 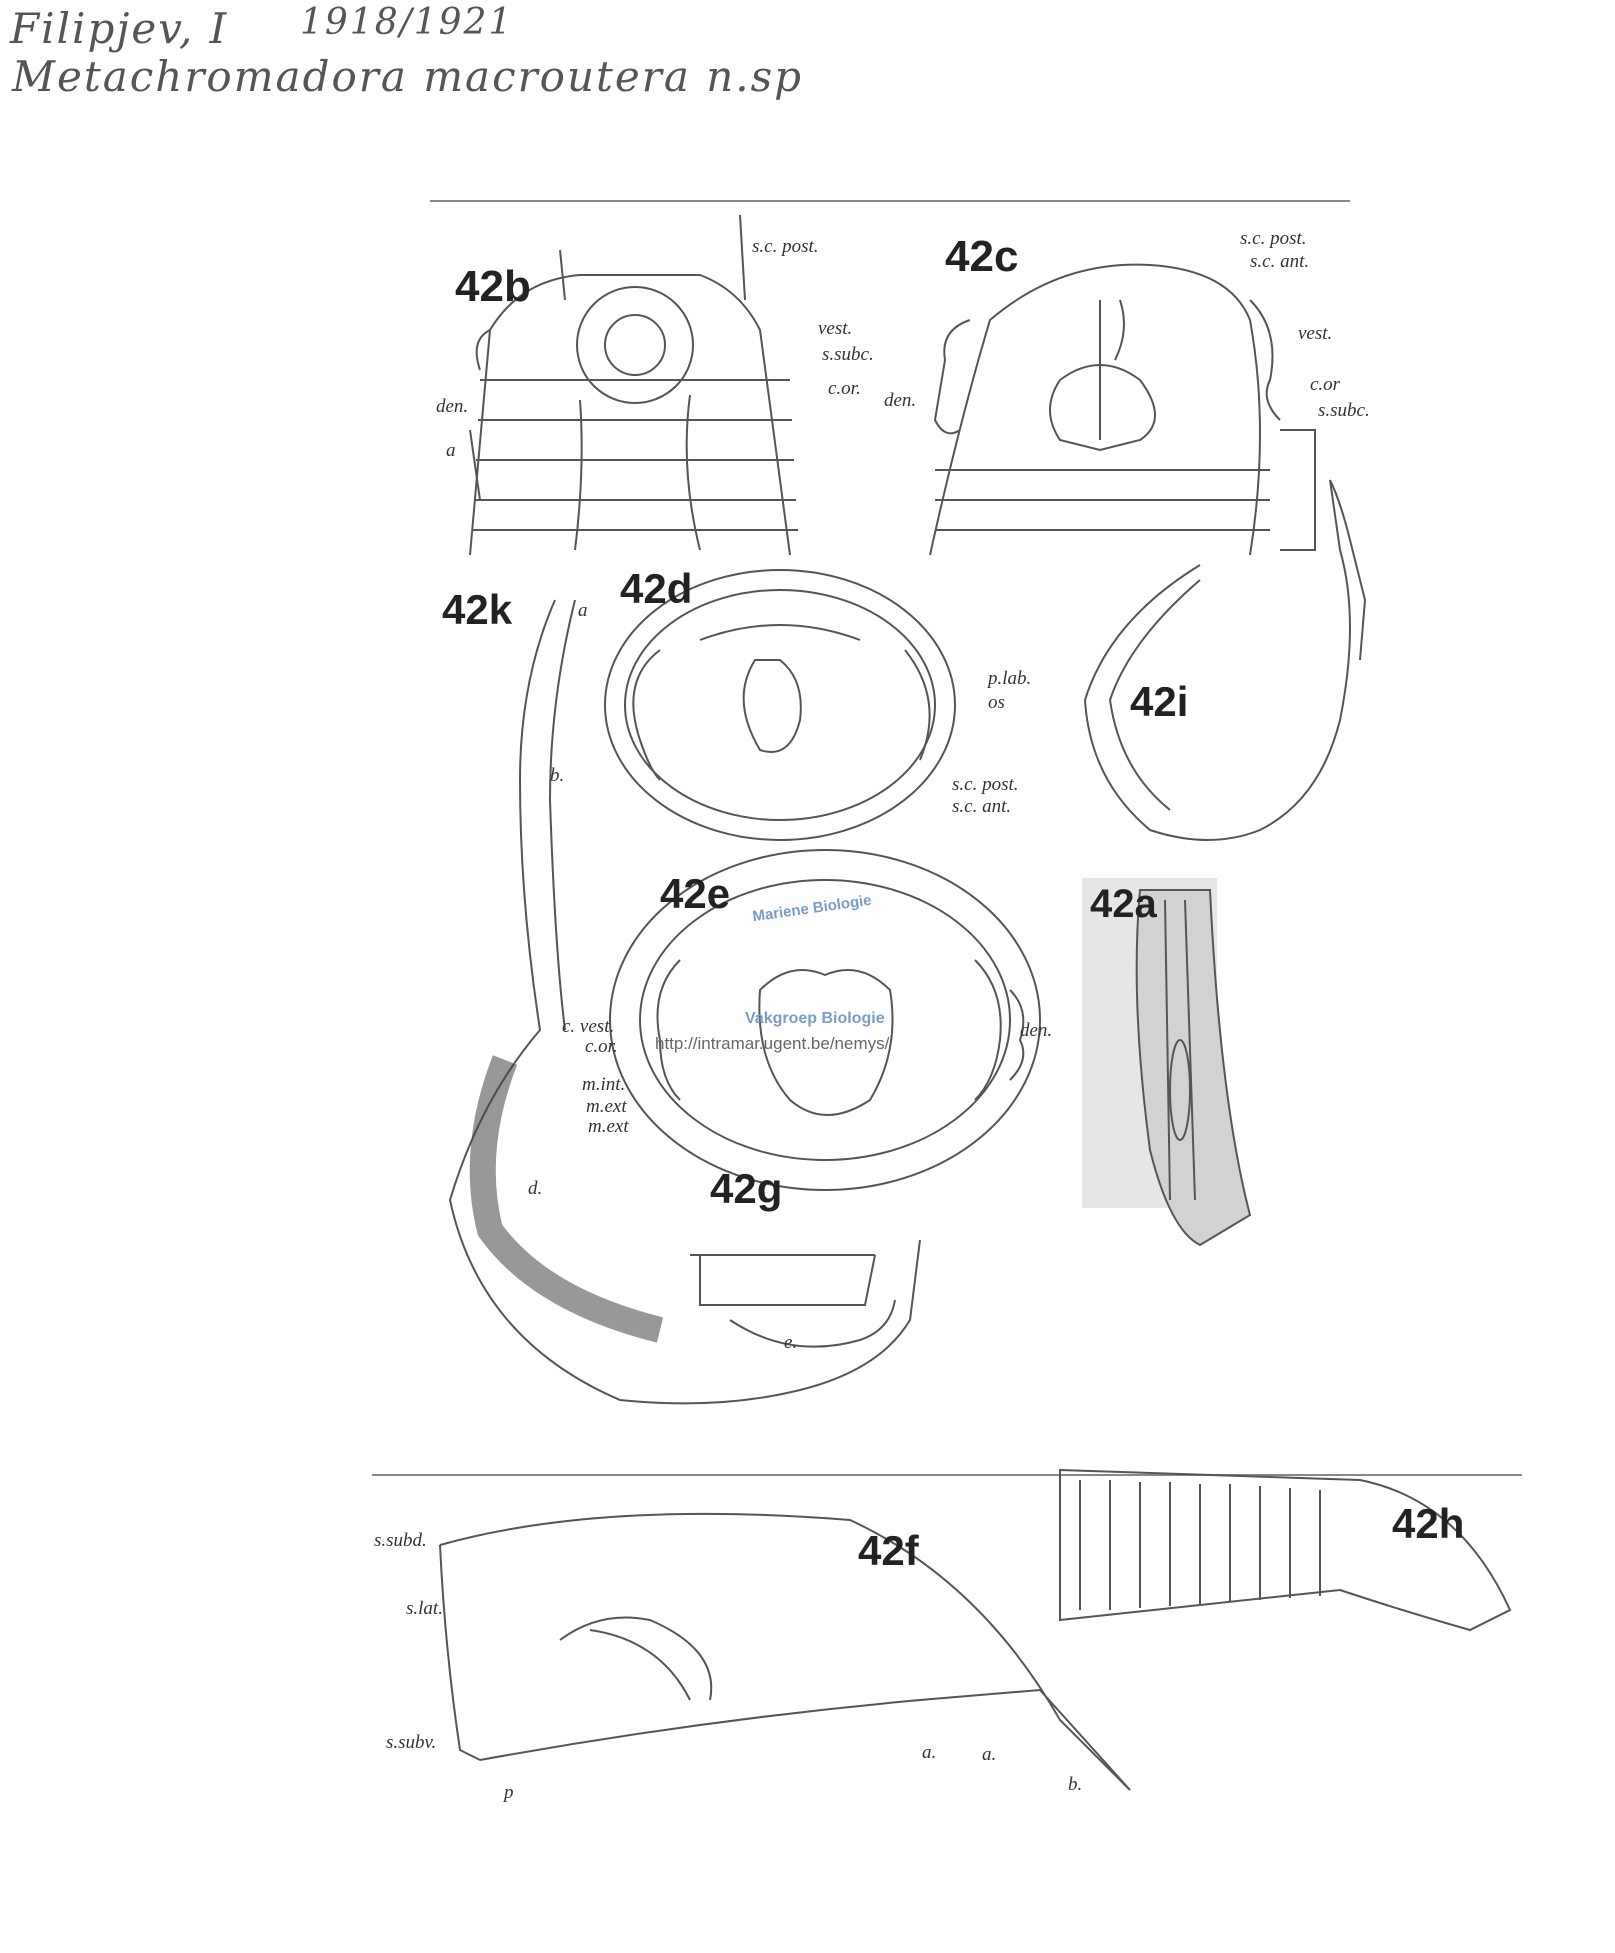 I want to click on figure-42i-label: 42i, so click(x=1159, y=701).